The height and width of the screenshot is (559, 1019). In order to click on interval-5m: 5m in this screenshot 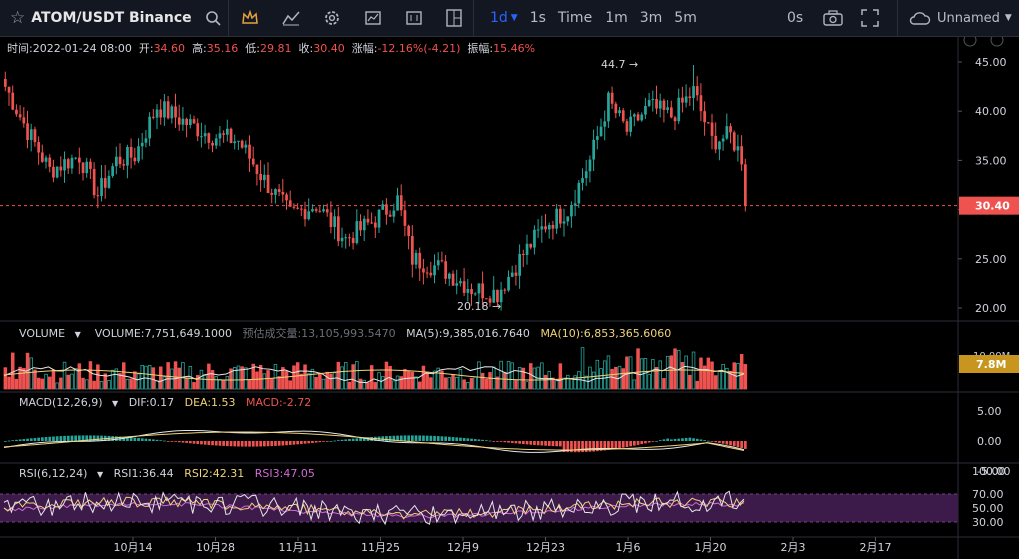, I will do `click(685, 18)`.